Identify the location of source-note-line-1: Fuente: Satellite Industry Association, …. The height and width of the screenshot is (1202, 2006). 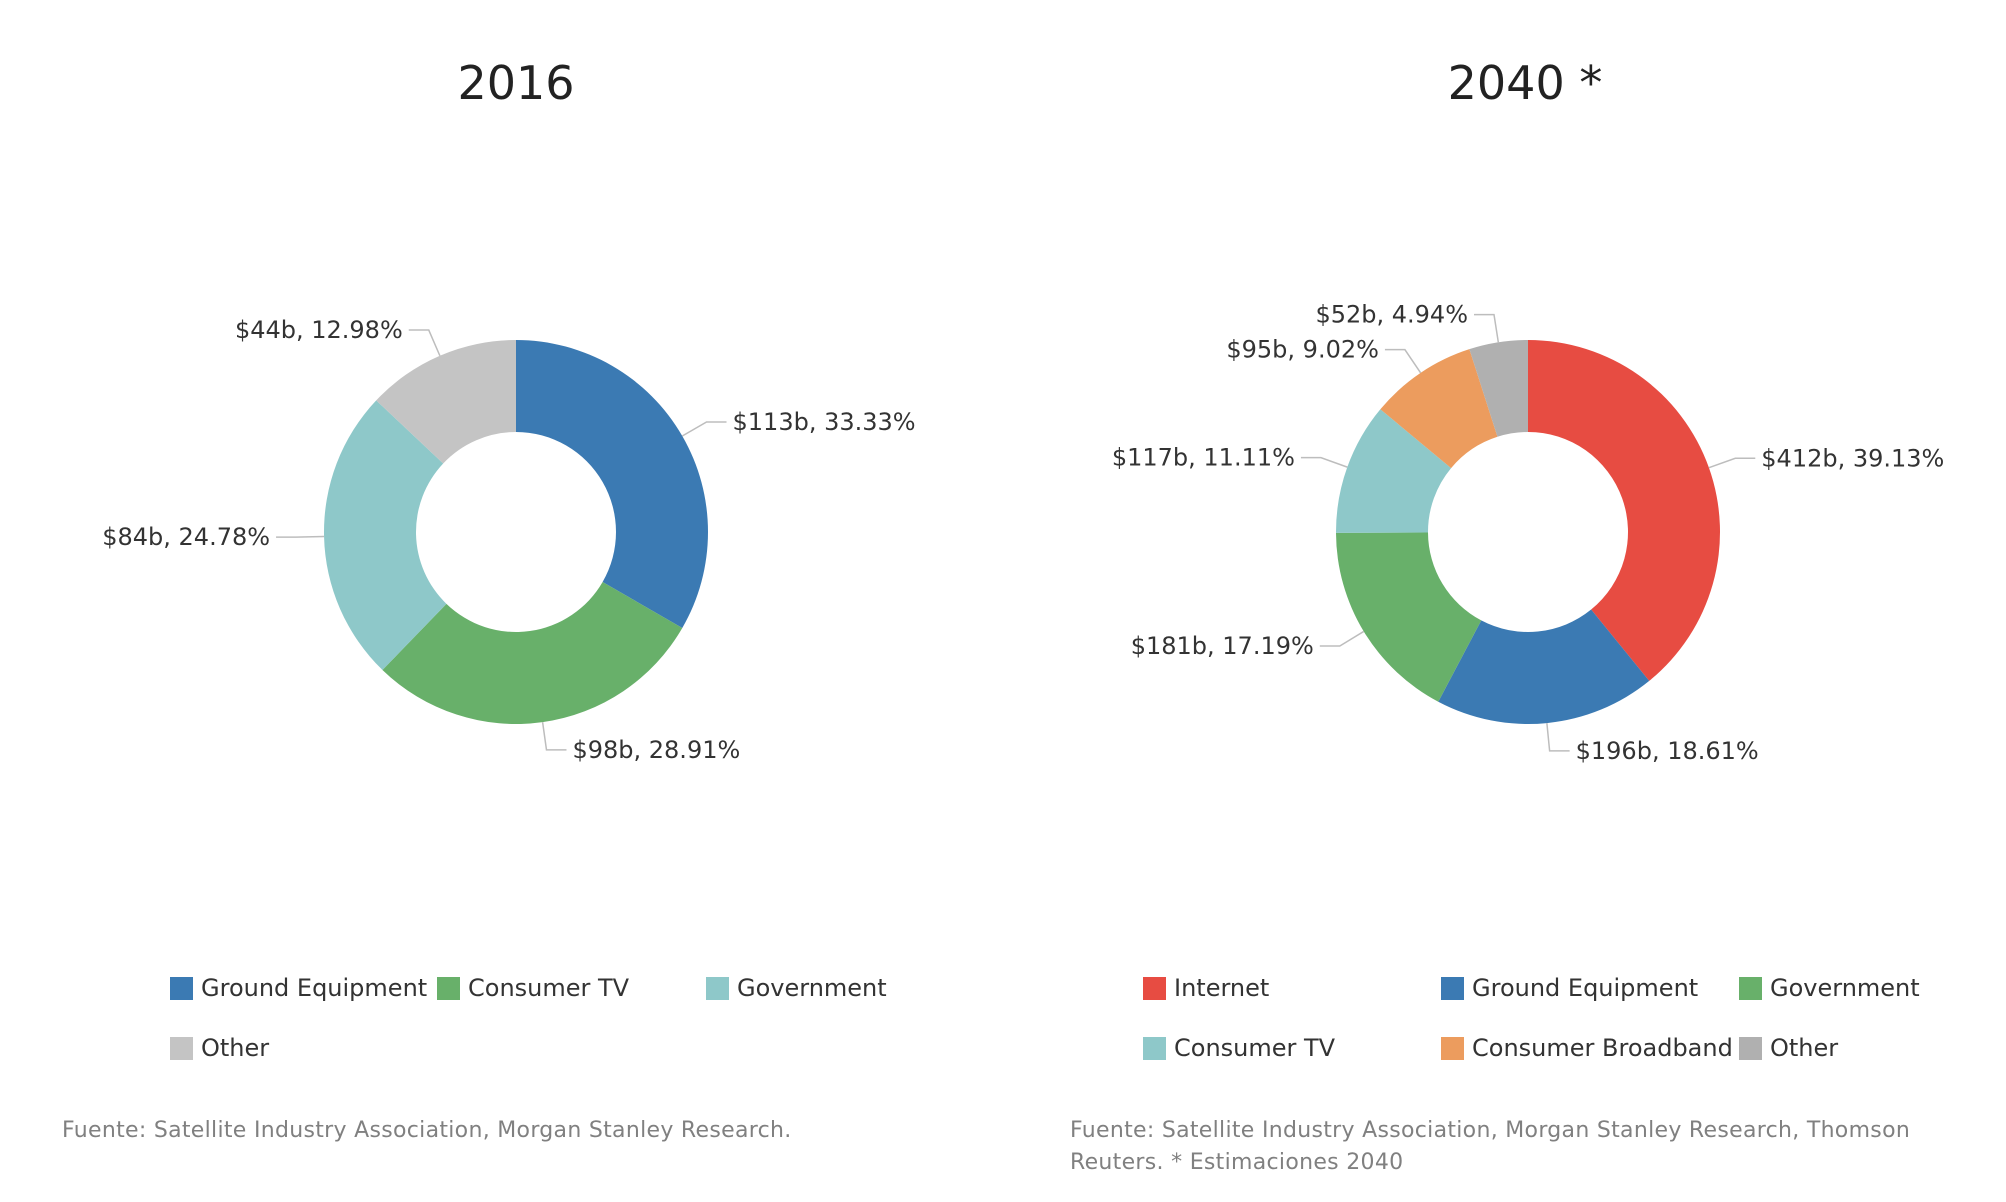
(1490, 1130).